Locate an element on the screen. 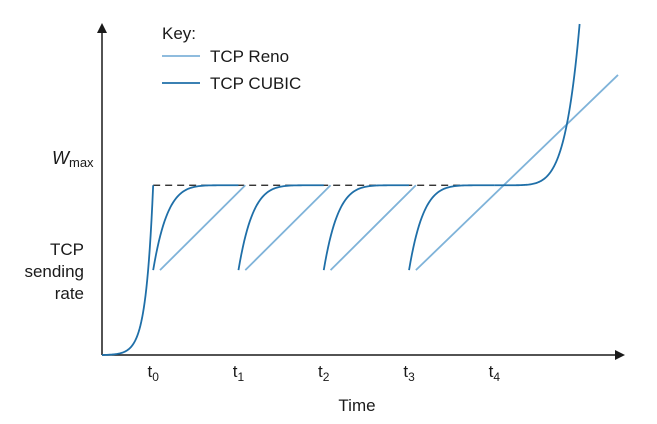 This screenshot has height=424, width=657. cubic-probe is located at coordinates (537, 105).